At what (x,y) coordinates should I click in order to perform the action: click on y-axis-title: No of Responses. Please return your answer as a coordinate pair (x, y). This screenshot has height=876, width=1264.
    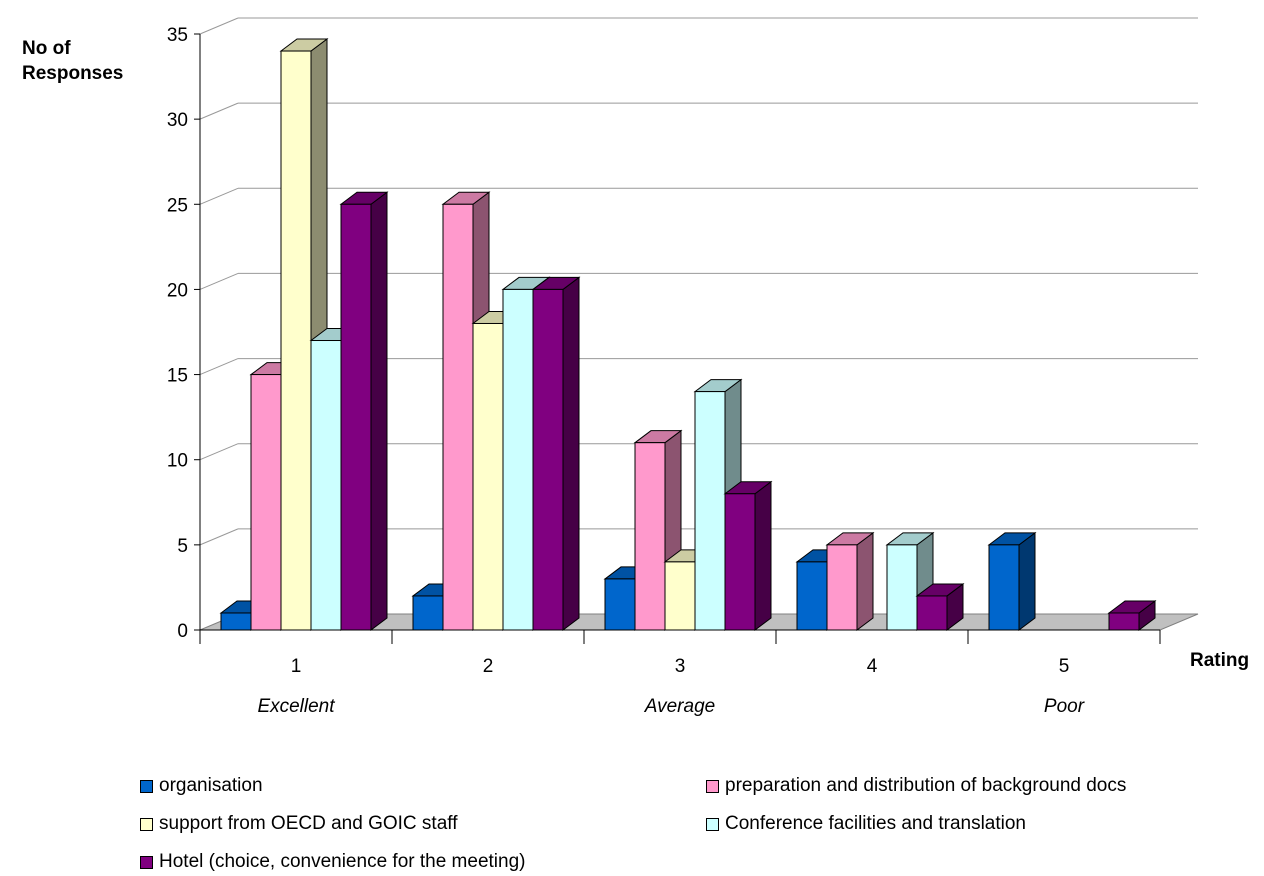
    Looking at the image, I should click on (72, 61).